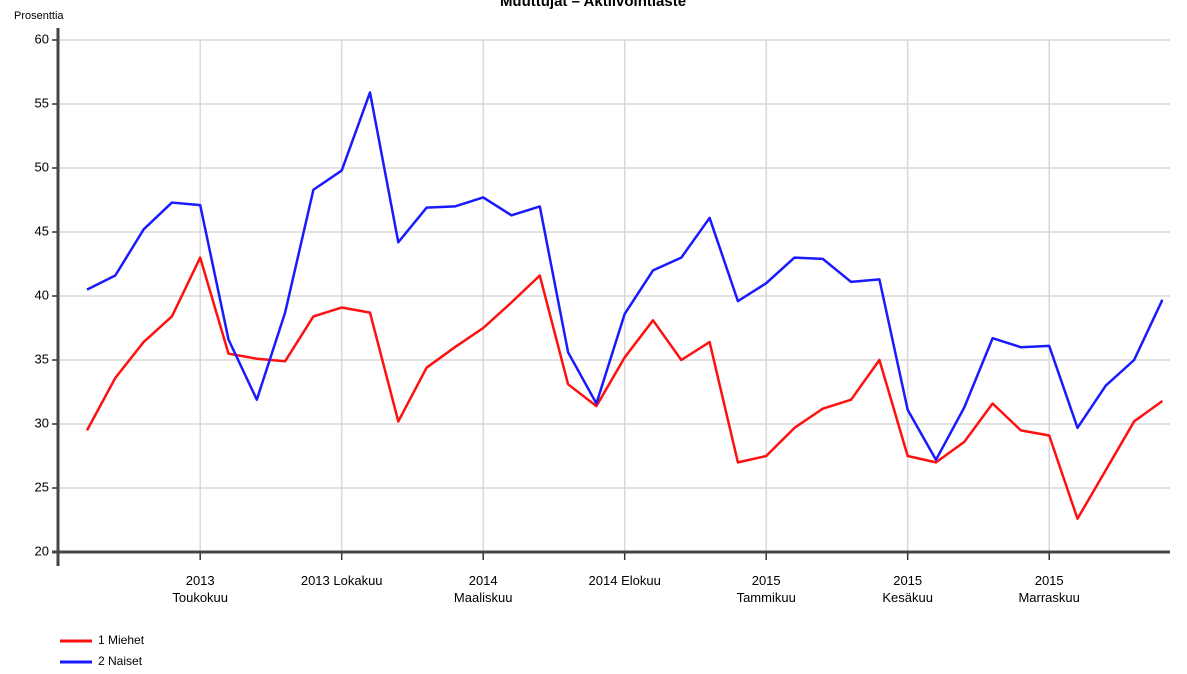 The width and height of the screenshot is (1187, 674). Describe the element at coordinates (483, 589) in the screenshot. I see `x-tick-label: 2014 Maaliskuu` at that location.